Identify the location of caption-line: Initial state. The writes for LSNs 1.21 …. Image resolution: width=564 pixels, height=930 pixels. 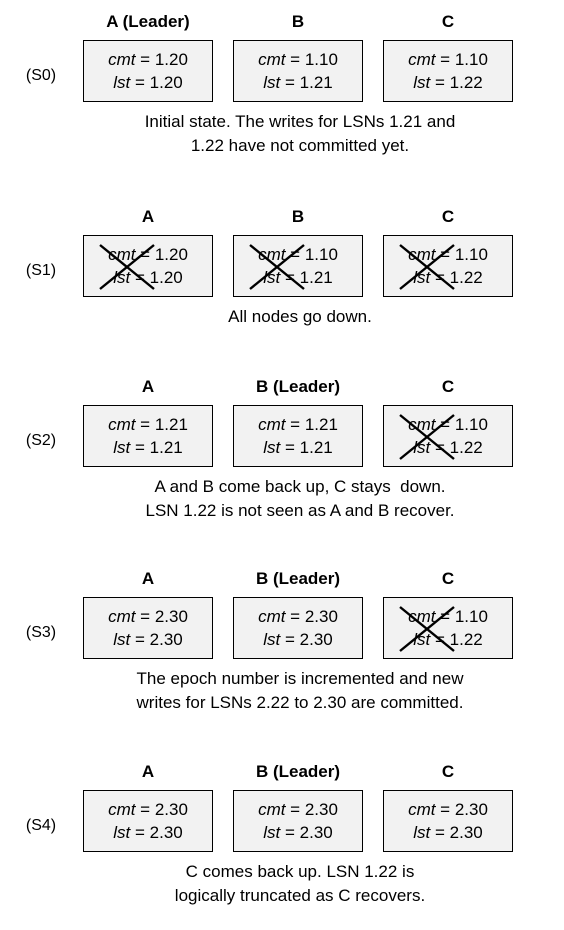
(300, 121).